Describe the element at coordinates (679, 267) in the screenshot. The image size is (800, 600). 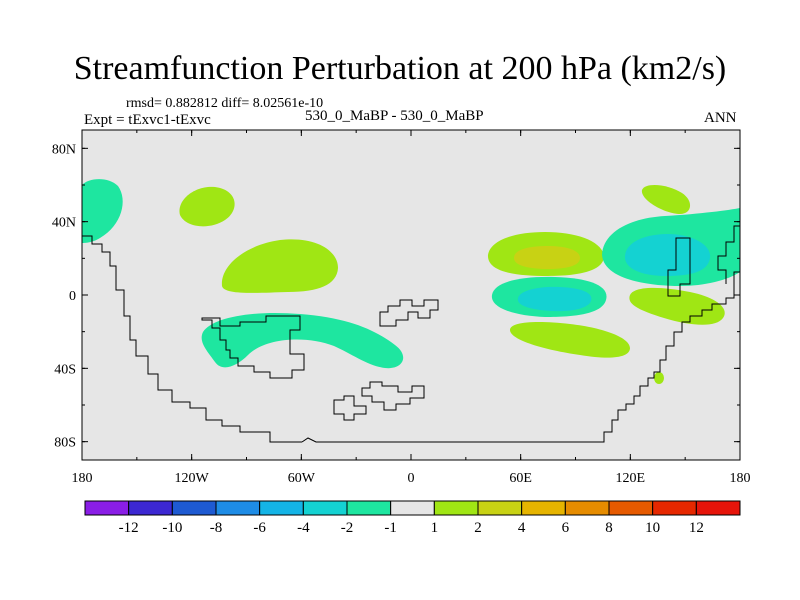
I see `coast-asia` at that location.